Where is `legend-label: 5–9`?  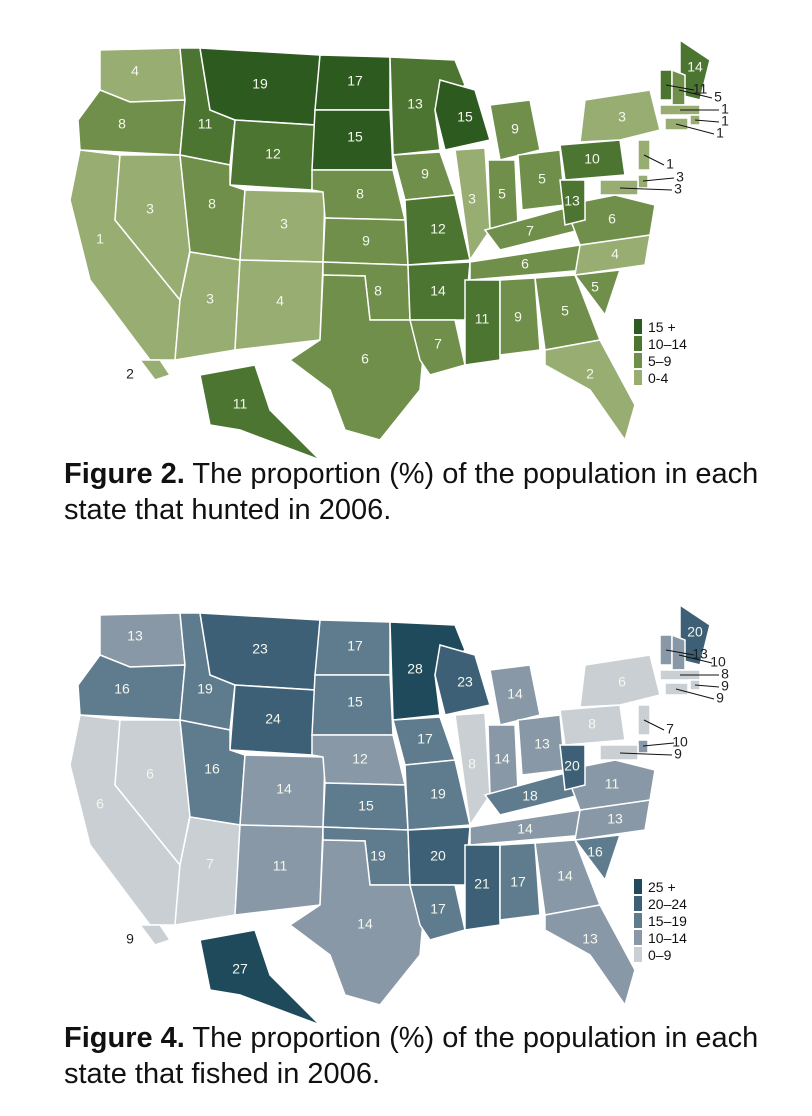 legend-label: 5–9 is located at coordinates (660, 360).